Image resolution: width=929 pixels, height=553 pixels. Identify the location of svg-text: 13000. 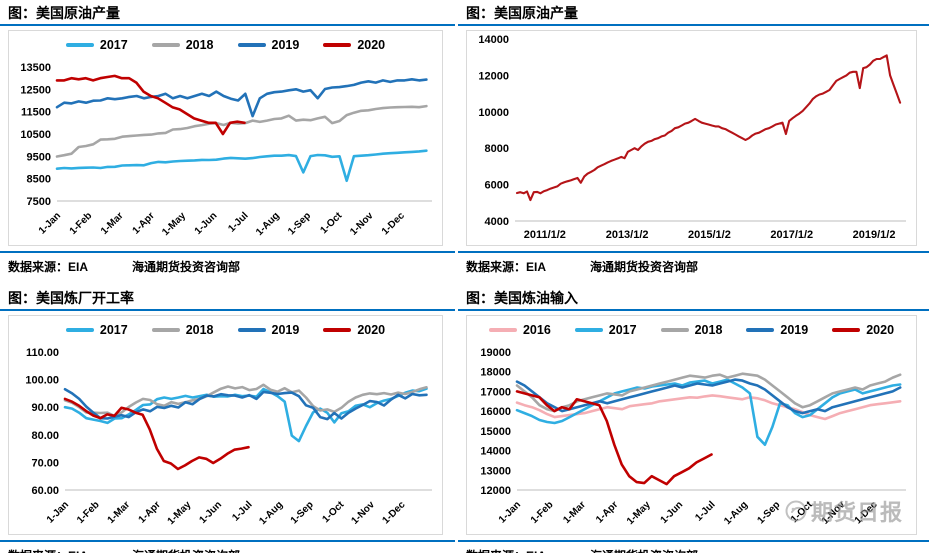
(495, 471).